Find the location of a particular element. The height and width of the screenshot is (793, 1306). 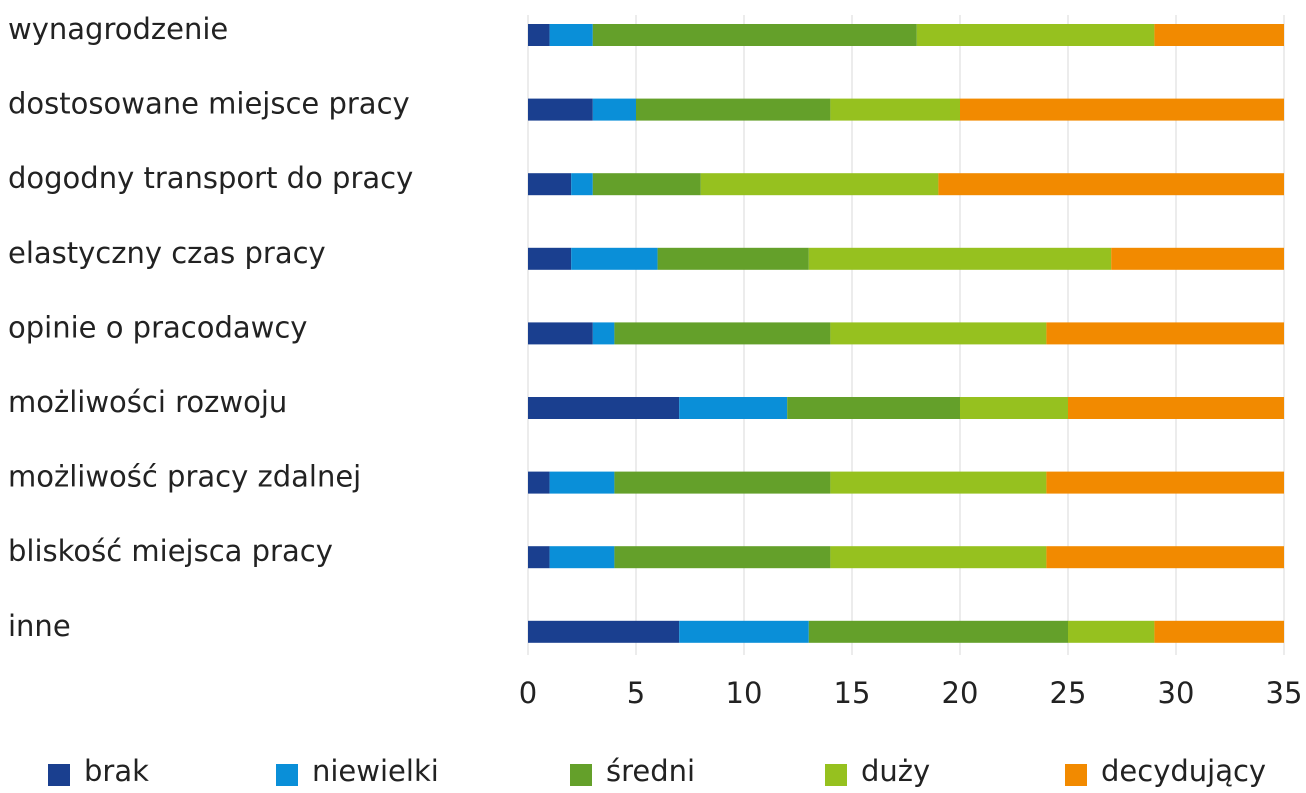

x-tick-label: 15 is located at coordinates (852, 693).